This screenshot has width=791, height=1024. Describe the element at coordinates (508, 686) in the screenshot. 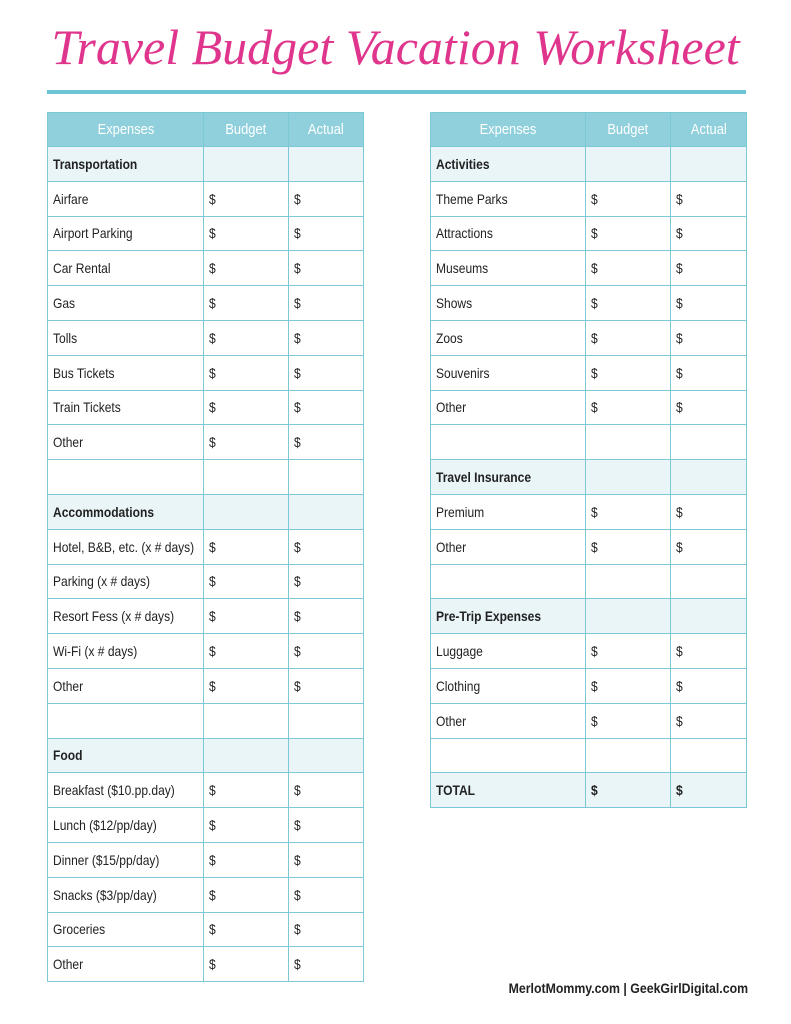

I see `row-label: Clothing` at that location.